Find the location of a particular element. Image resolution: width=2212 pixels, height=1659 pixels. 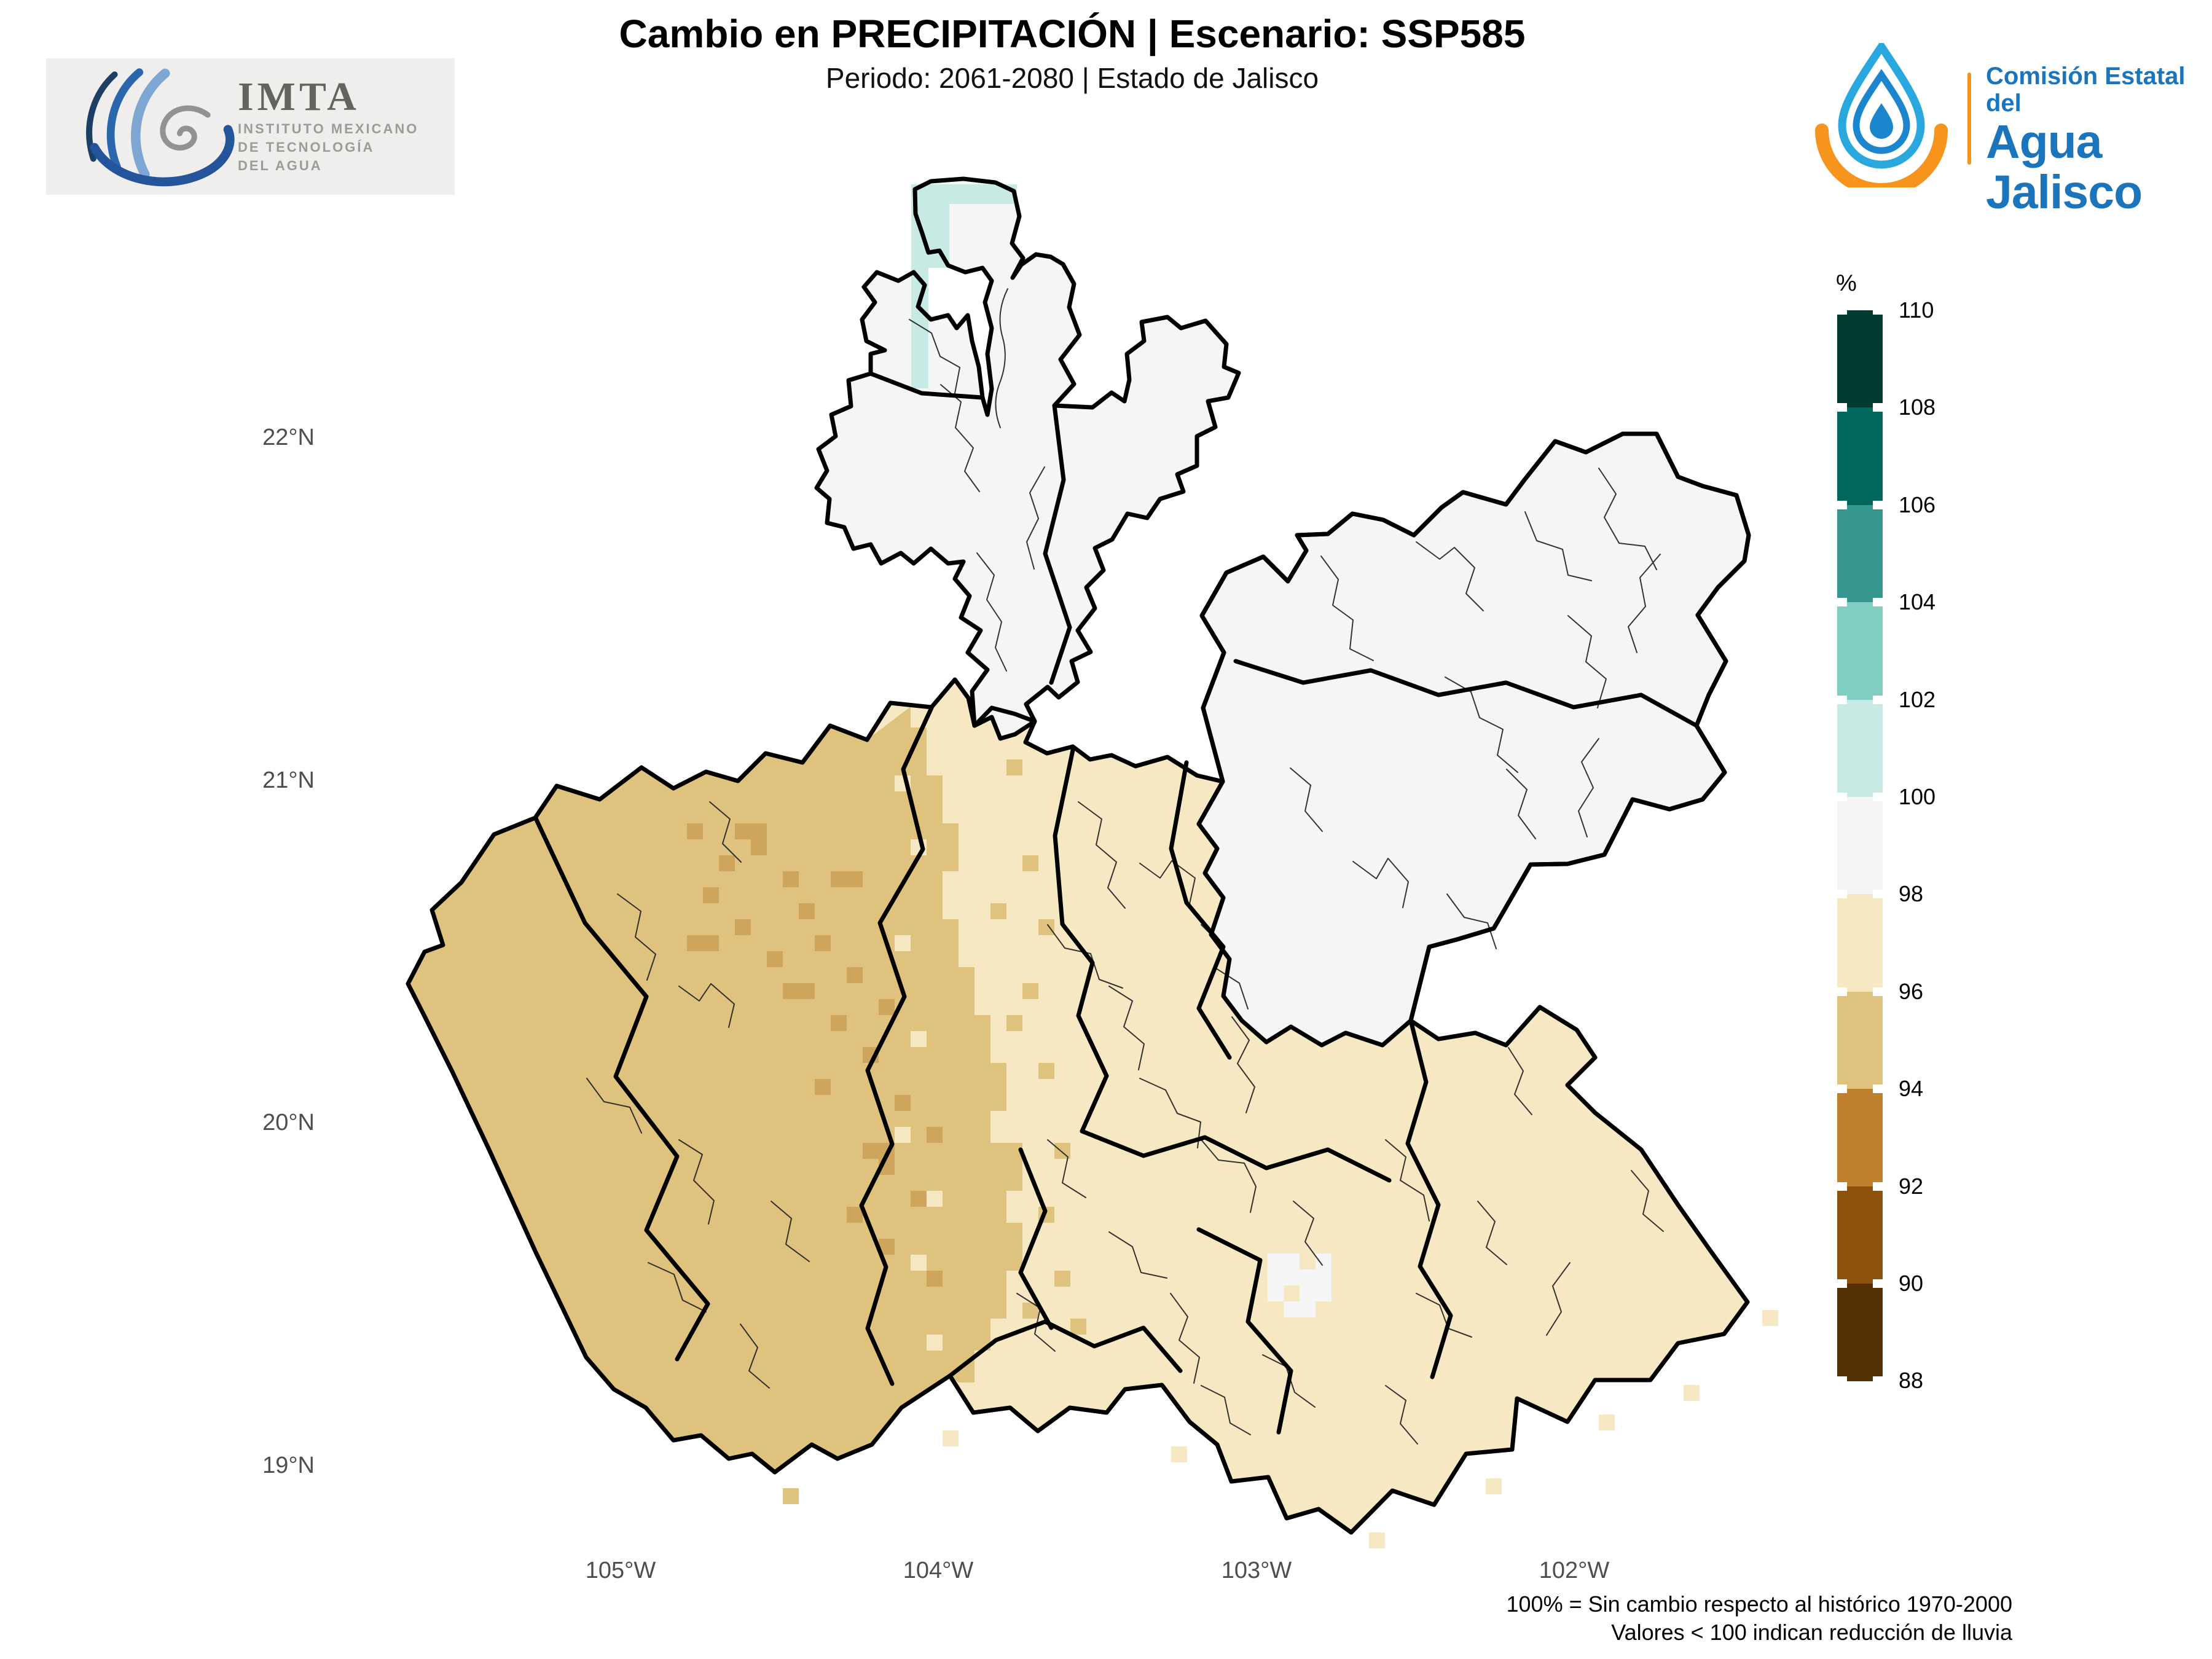

ceaj-line-1: Comisión Estatal del is located at coordinates (2086, 90).